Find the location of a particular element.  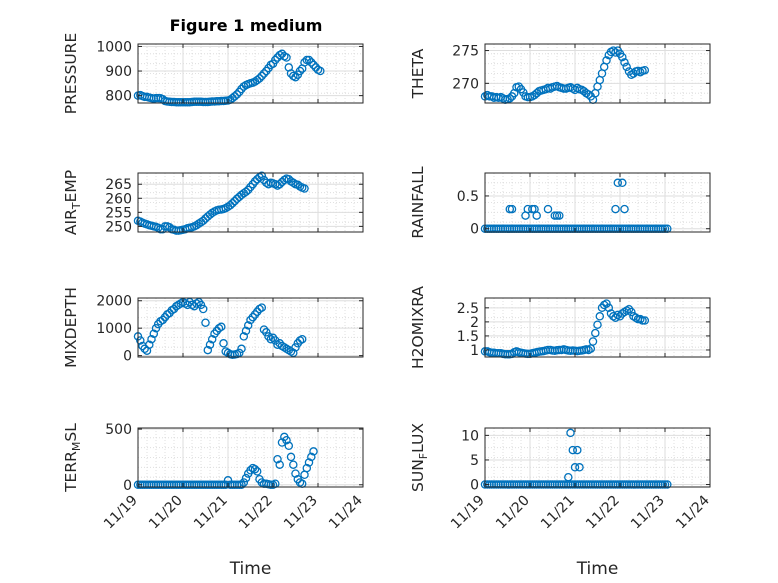

x-tick-label: 11/22 is located at coordinates (256, 513).